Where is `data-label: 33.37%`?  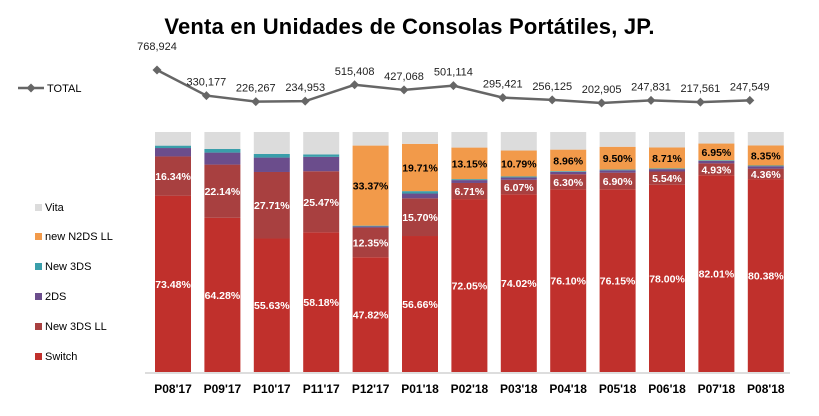
data-label: 33.37% is located at coordinates (371, 187).